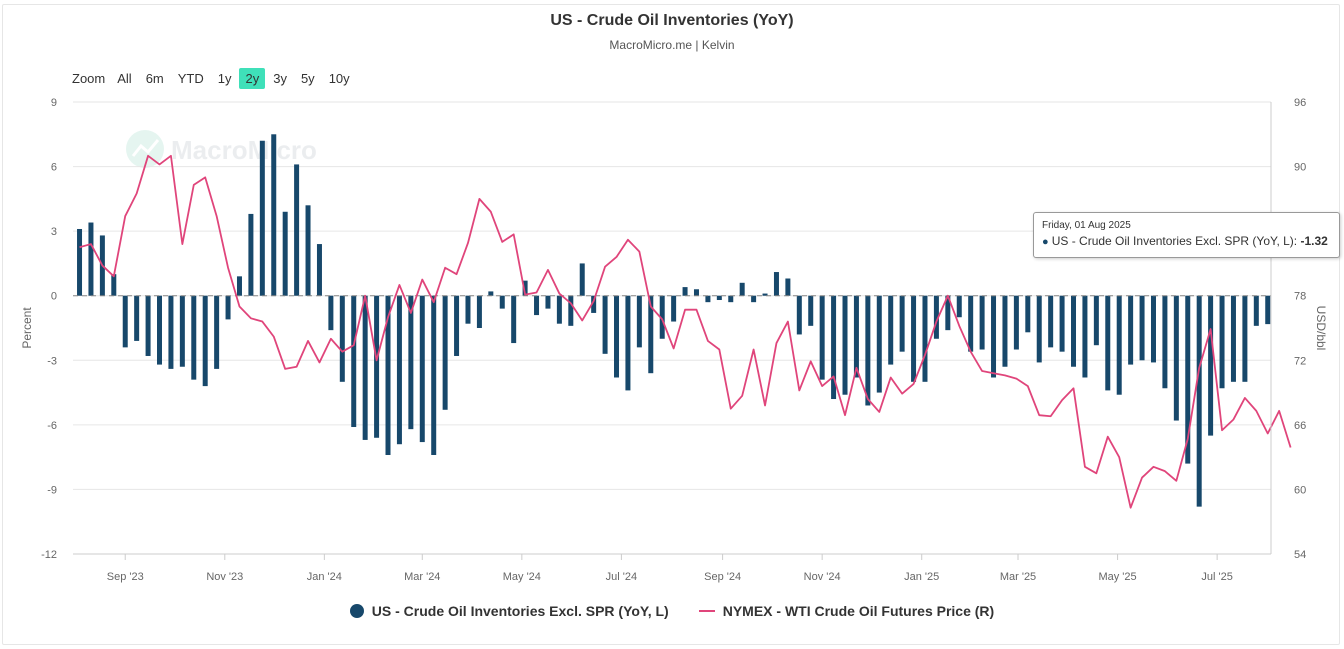 The width and height of the screenshot is (1344, 649). What do you see at coordinates (672, 45) in the screenshot?
I see `chart-subtitle: MacroMicro.me | Kelvin` at bounding box center [672, 45].